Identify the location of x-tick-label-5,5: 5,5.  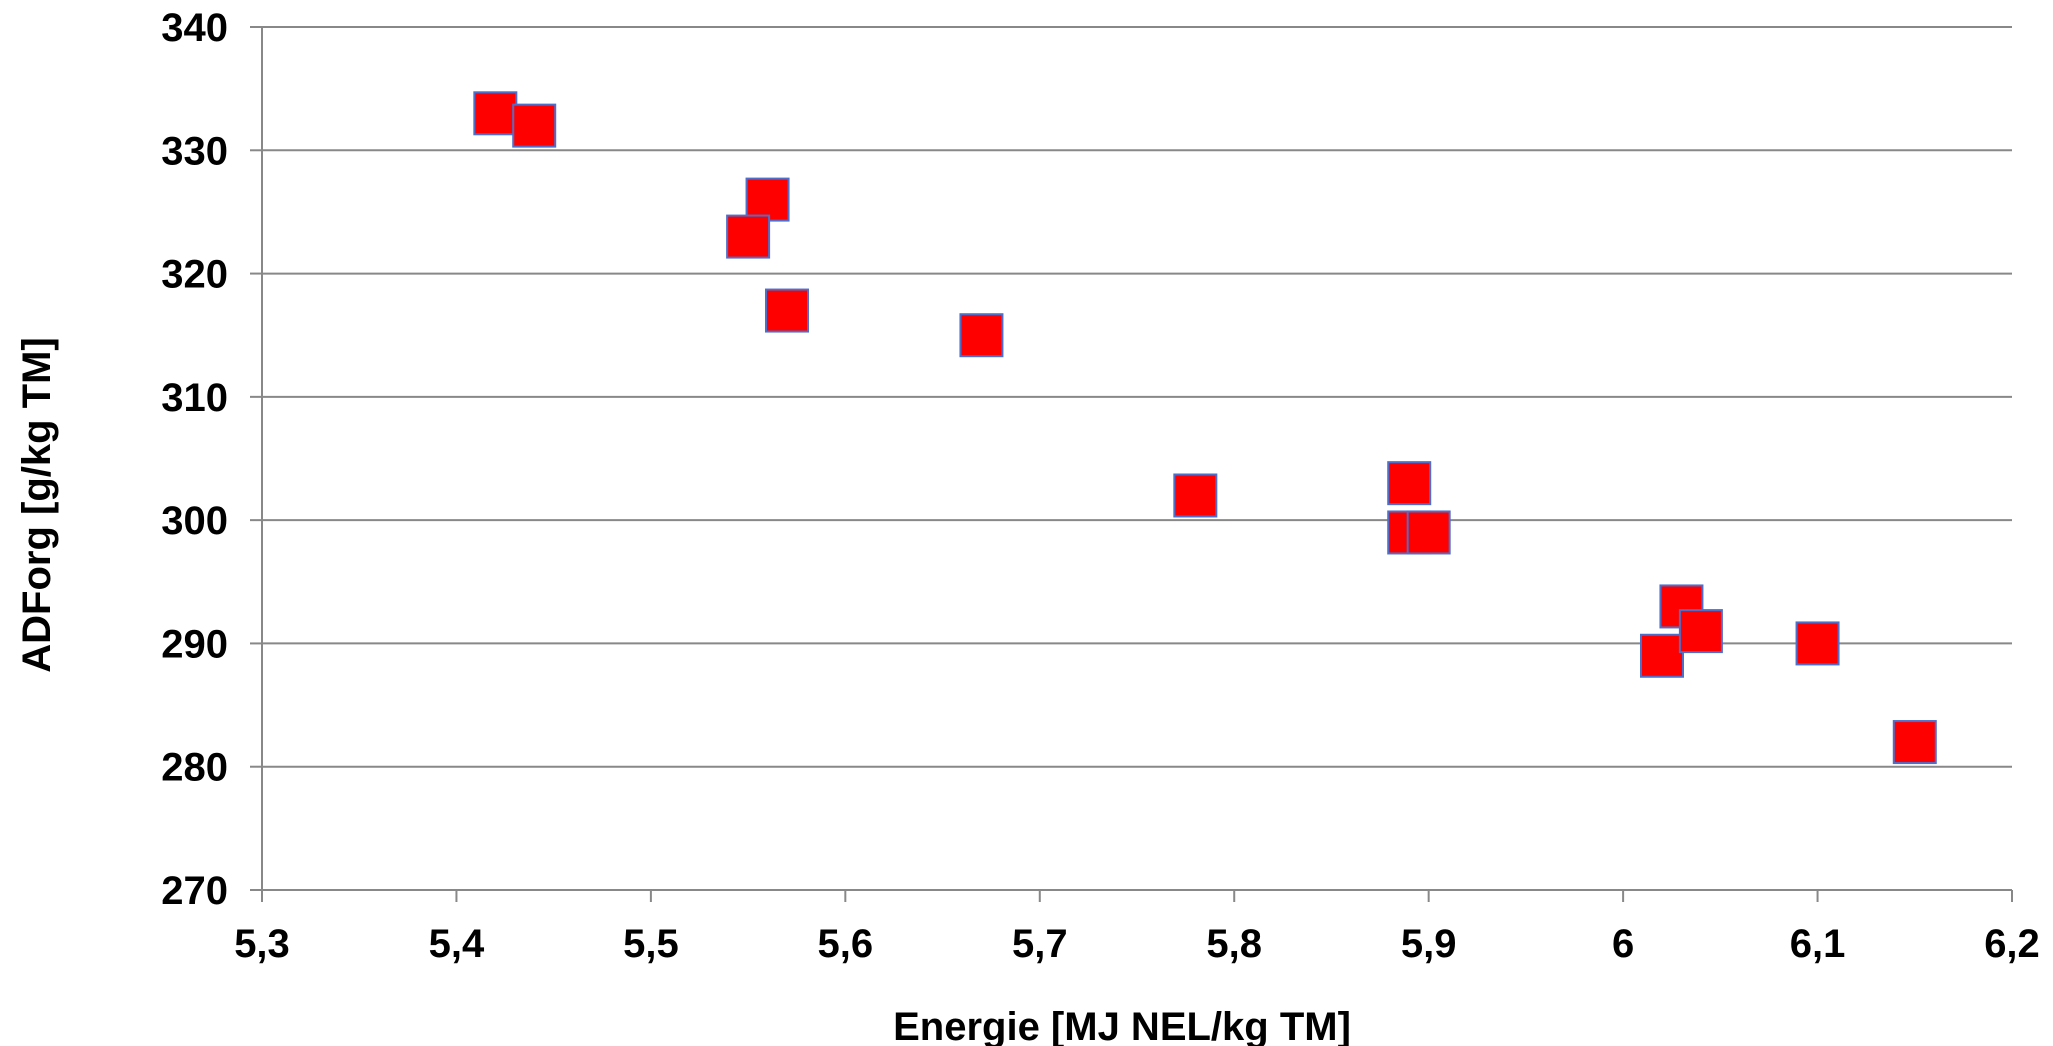
(651, 944).